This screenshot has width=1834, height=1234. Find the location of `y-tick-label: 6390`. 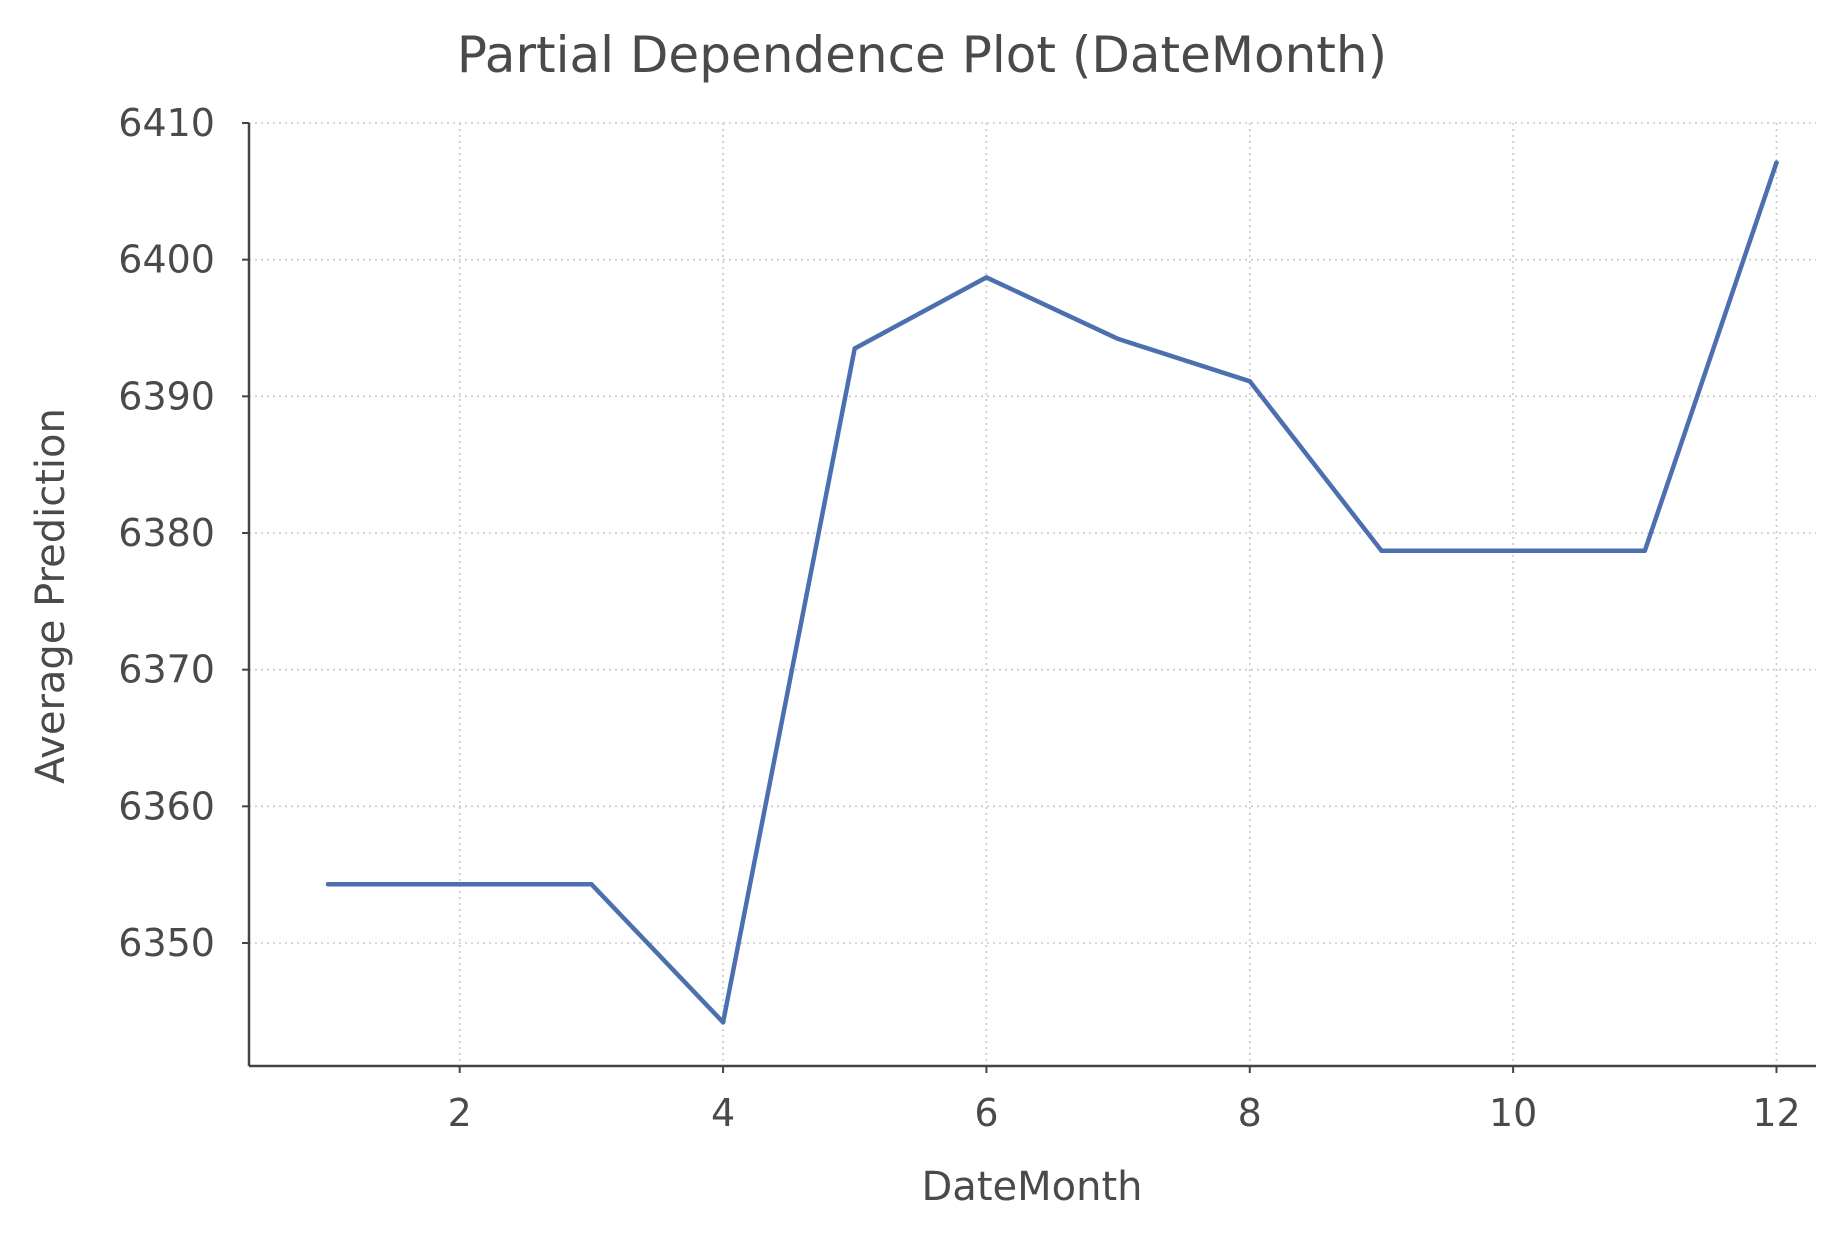

y-tick-label: 6390 is located at coordinates (166, 396).